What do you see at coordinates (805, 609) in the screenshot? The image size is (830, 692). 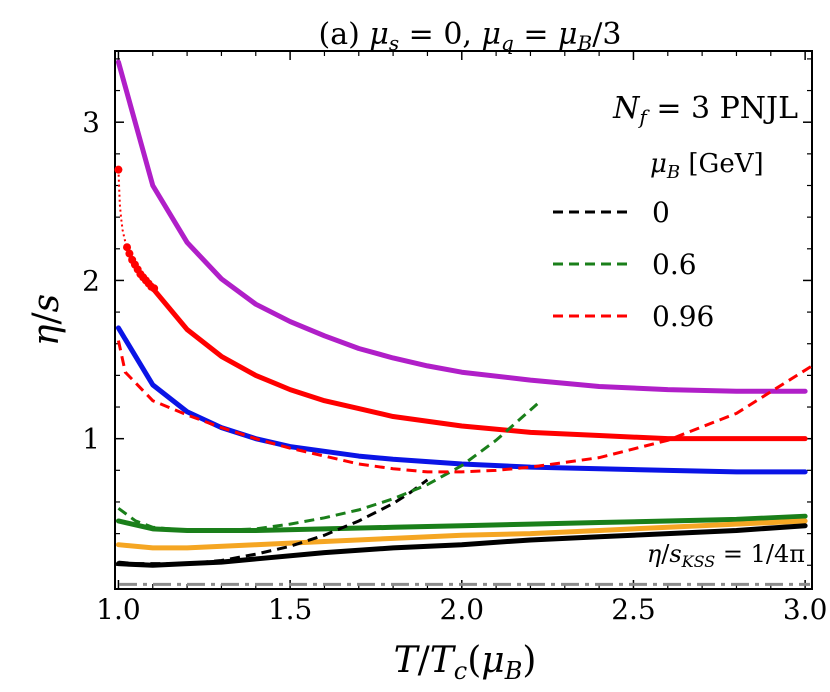 I see `x-tick-label: 3.0` at bounding box center [805, 609].